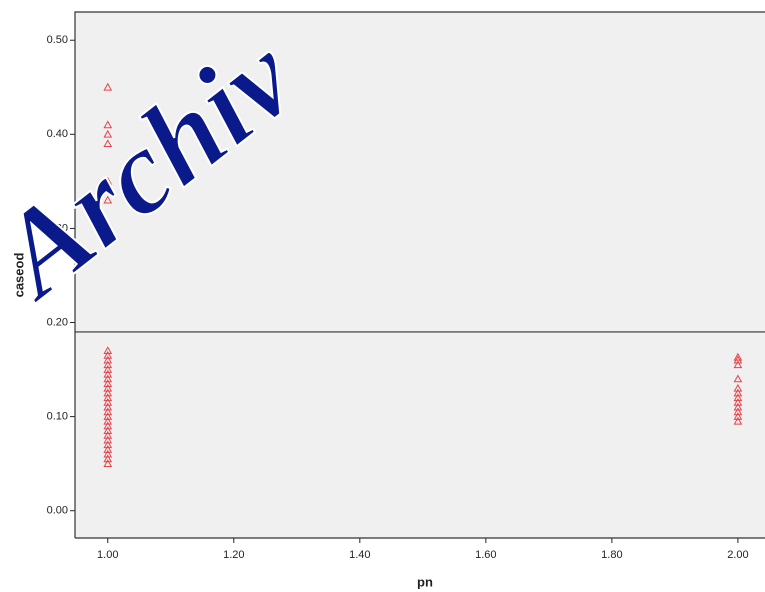 This screenshot has width=765, height=592. What do you see at coordinates (57, 417) in the screenshot?
I see `y-tick-label: 0.10` at bounding box center [57, 417].